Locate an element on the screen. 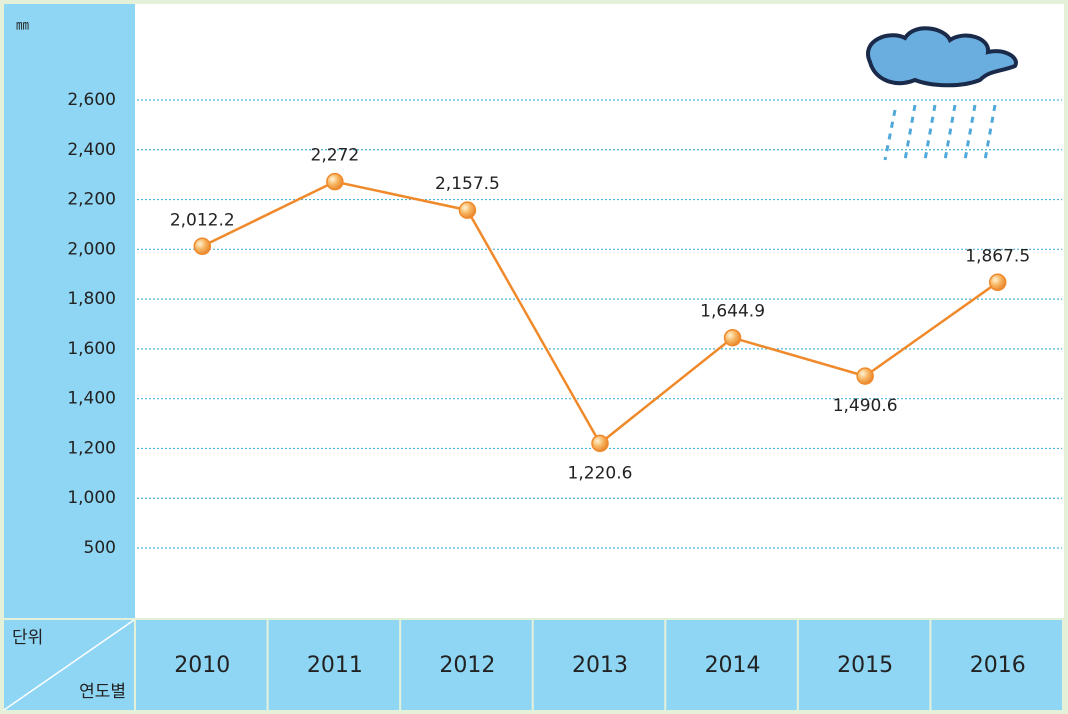  corner-diagonal is located at coordinates (69, 665).